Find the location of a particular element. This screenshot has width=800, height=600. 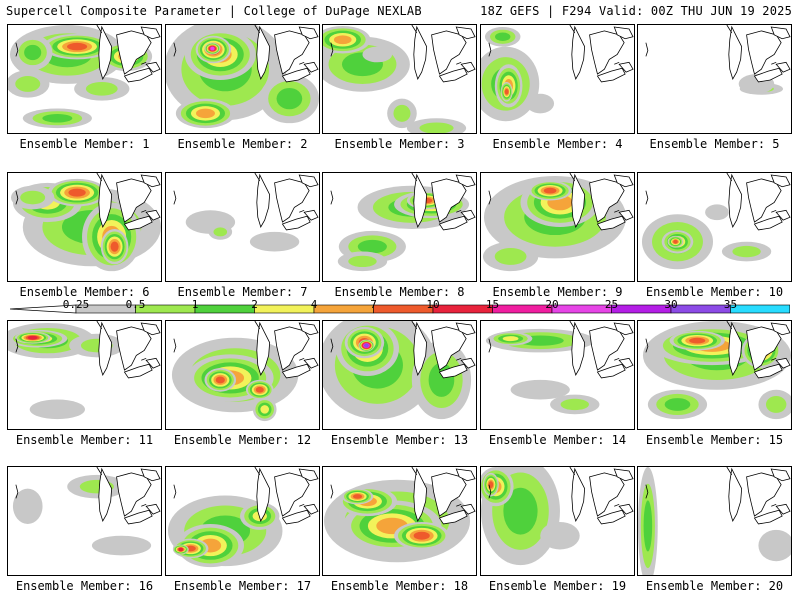

ensemble-member-label: Ensemble Member: 8 is located at coordinates (399, 292).